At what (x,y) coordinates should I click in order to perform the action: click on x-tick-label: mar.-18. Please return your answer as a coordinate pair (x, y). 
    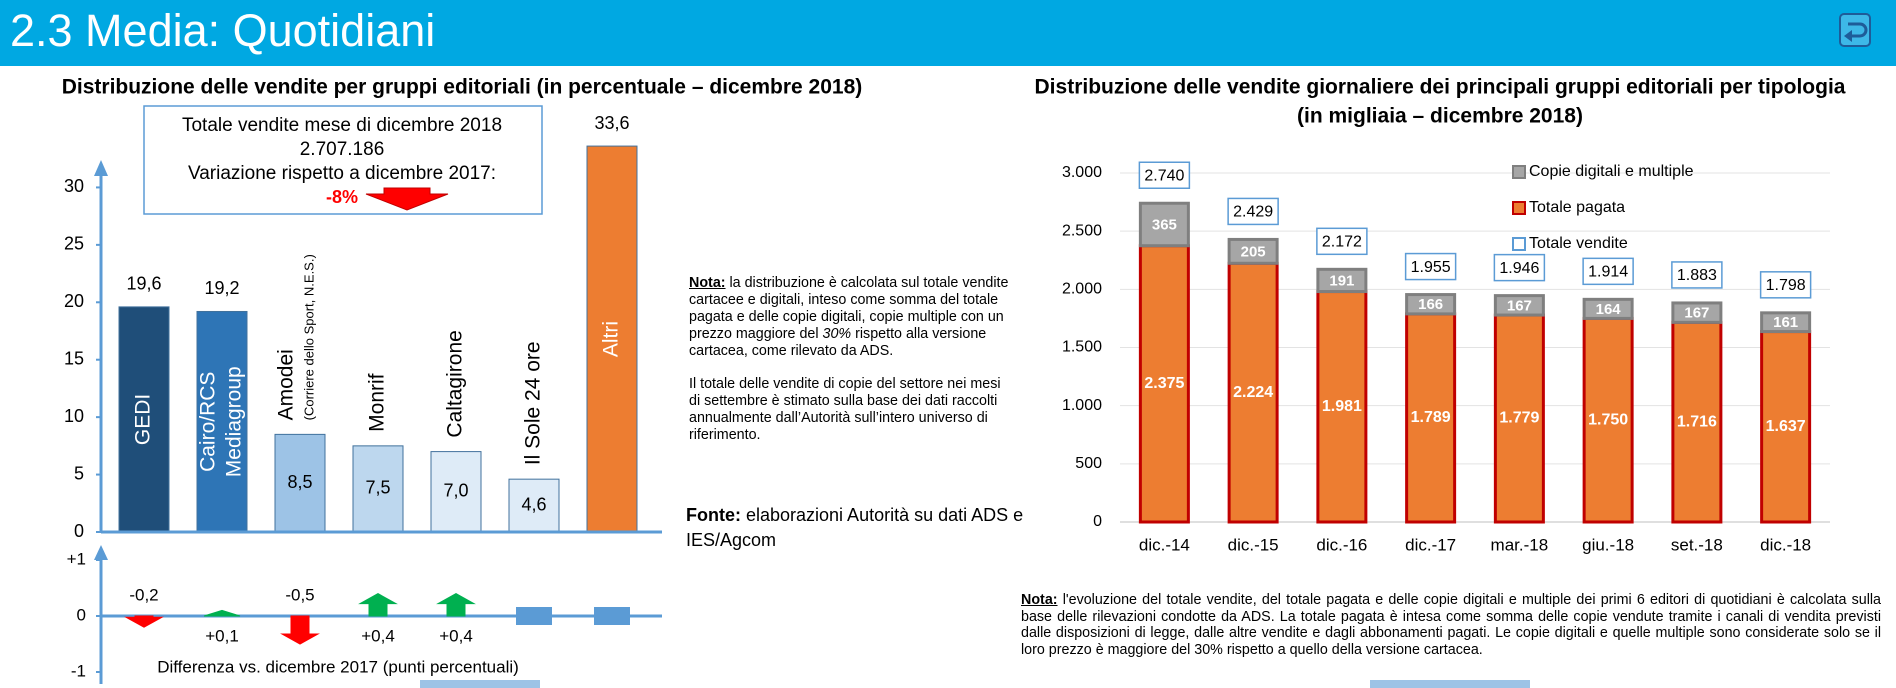
    Looking at the image, I should click on (1520, 544).